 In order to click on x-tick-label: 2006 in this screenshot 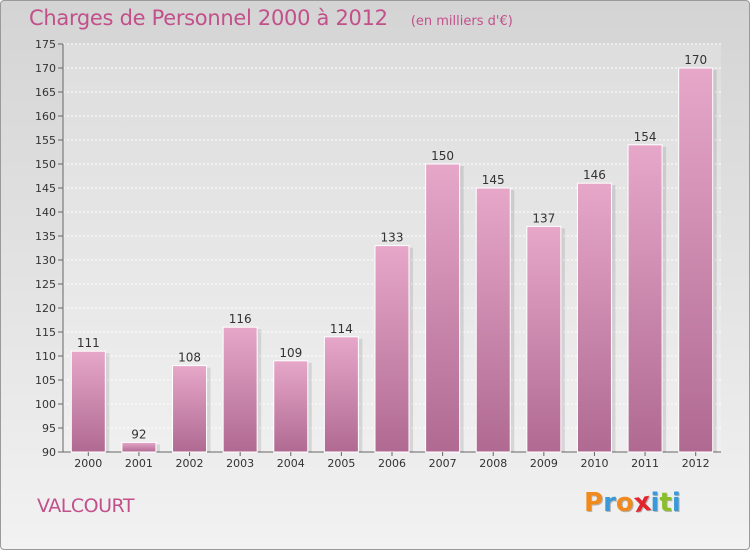, I will do `click(392, 463)`.